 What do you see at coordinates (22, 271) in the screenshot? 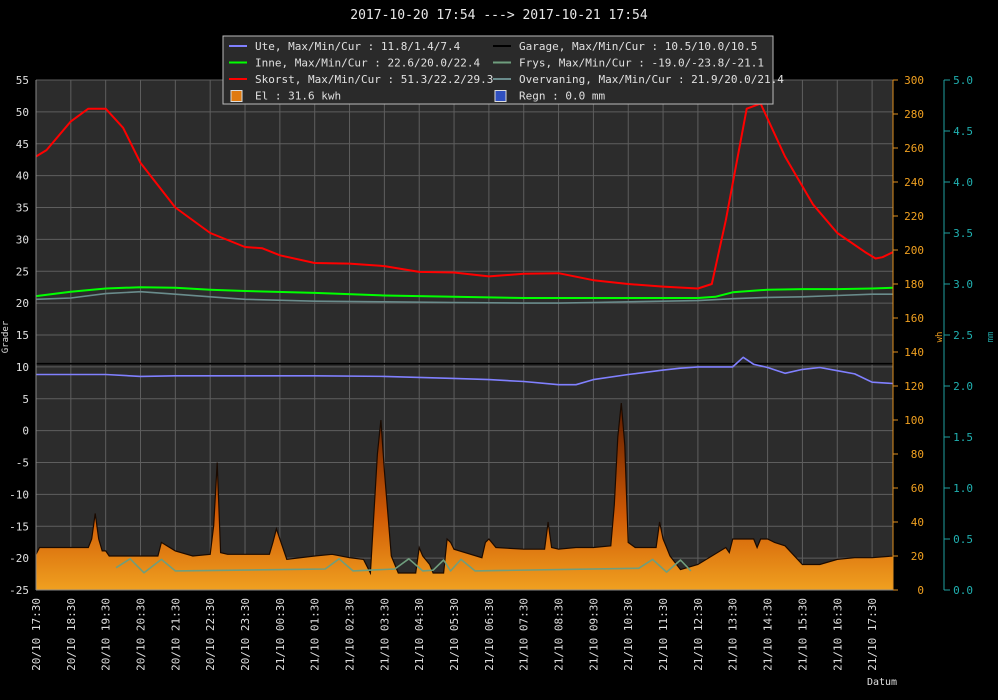
I see `y-tick-label: 25` at bounding box center [22, 271].